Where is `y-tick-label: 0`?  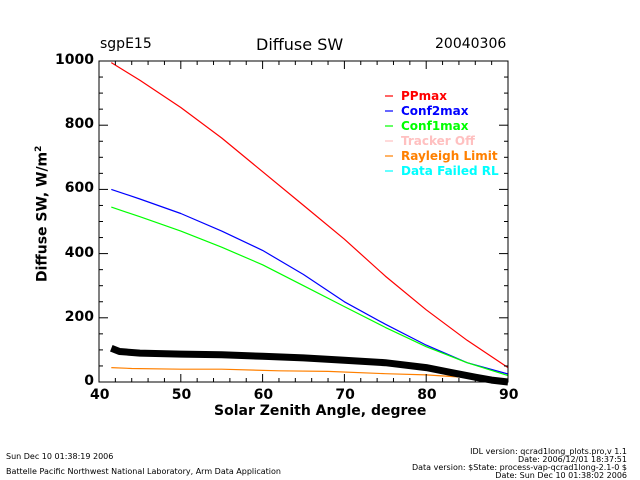 y-tick-label: 0 is located at coordinates (89, 381).